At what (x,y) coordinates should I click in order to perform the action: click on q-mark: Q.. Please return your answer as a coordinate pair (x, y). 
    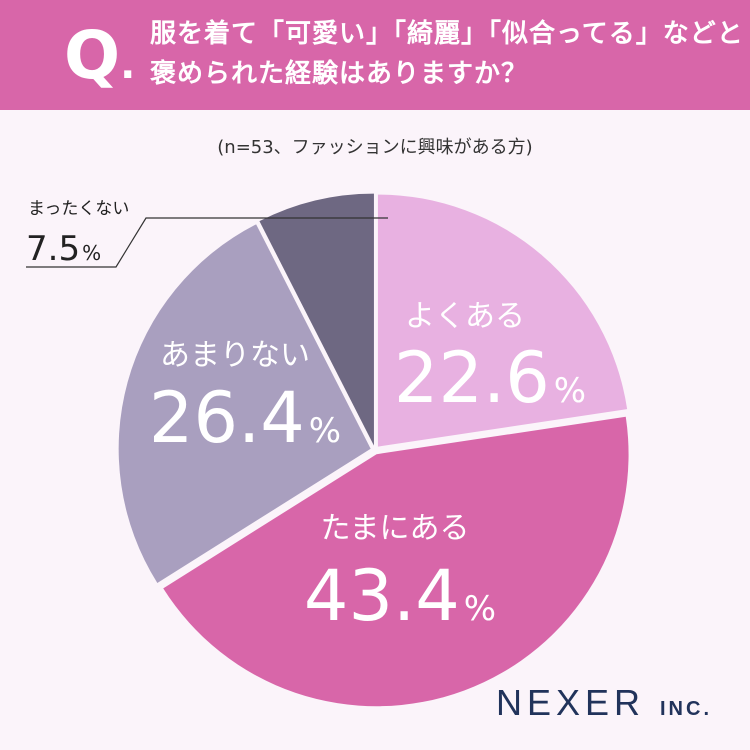
    Looking at the image, I should click on (100, 55).